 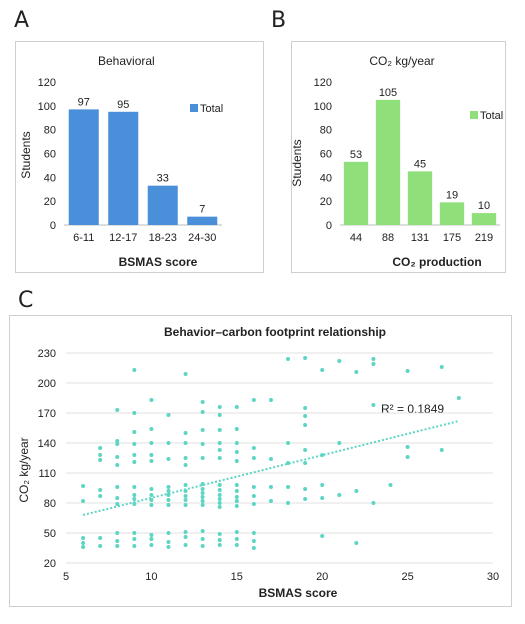 What do you see at coordinates (452, 195) in the screenshot?
I see `chart-b-data-label: 19` at bounding box center [452, 195].